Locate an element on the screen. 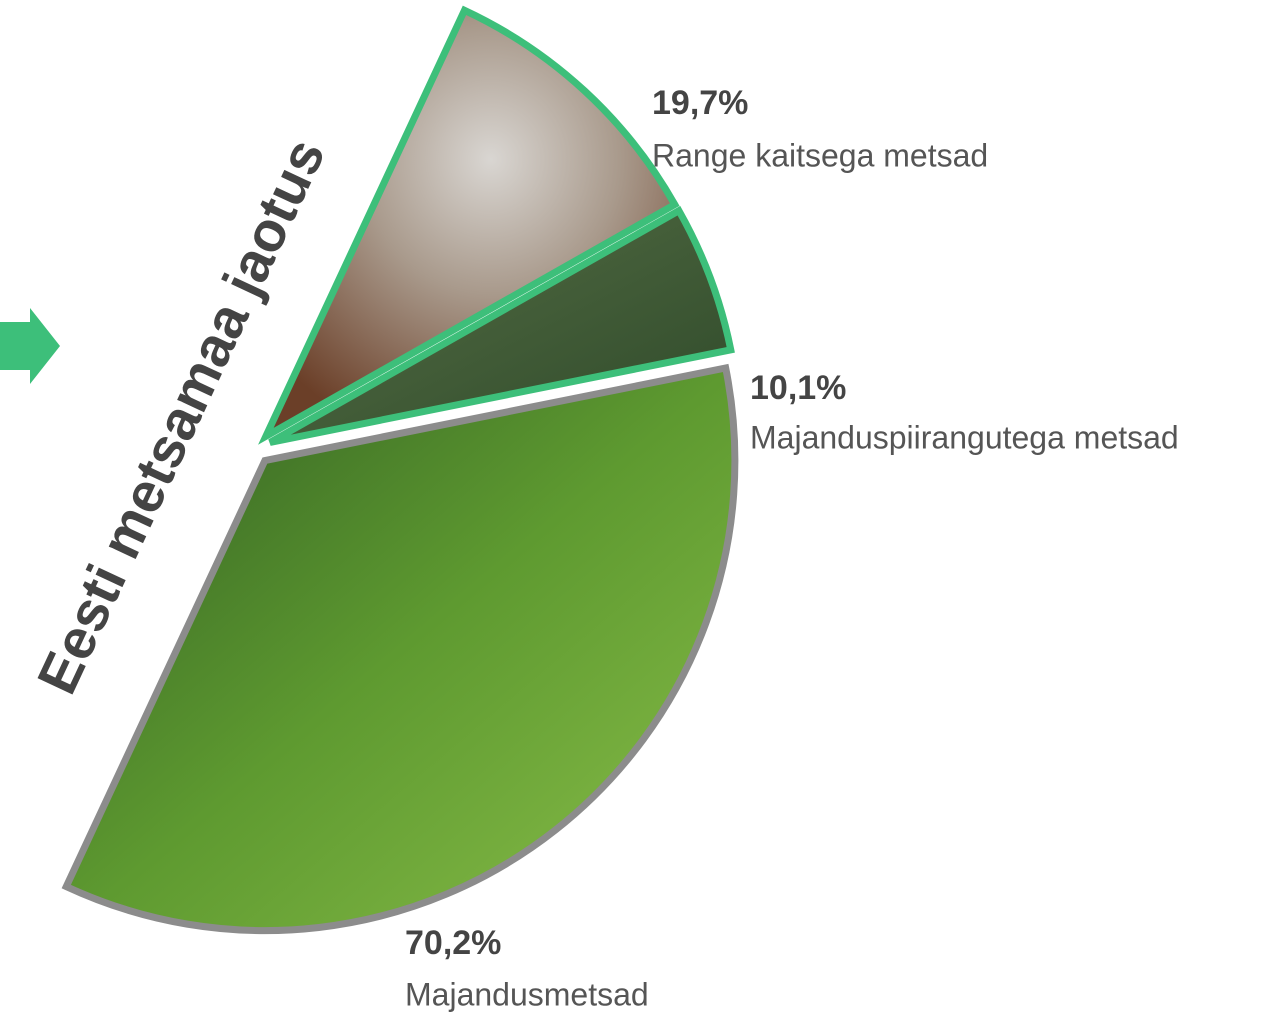  category-label: Majandusmetsad is located at coordinates (527, 994).